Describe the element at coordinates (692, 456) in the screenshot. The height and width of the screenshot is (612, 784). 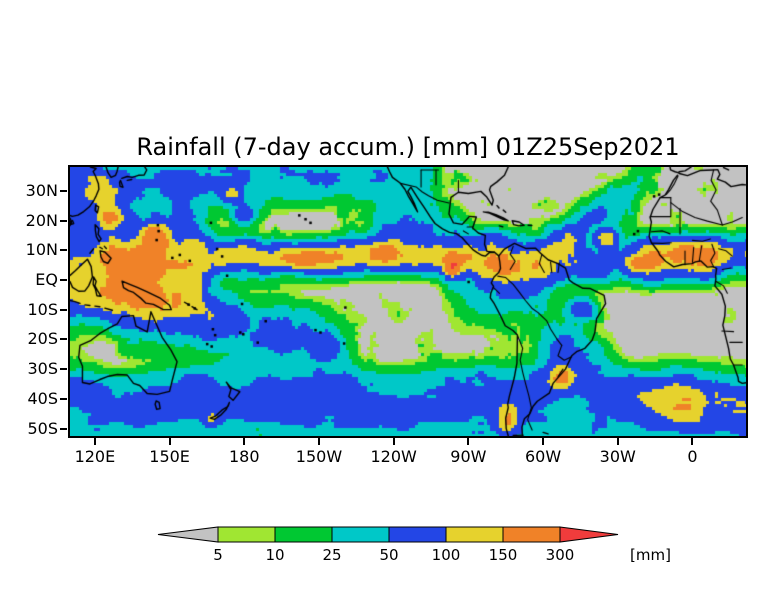
I see `x-tick-label: 0` at that location.